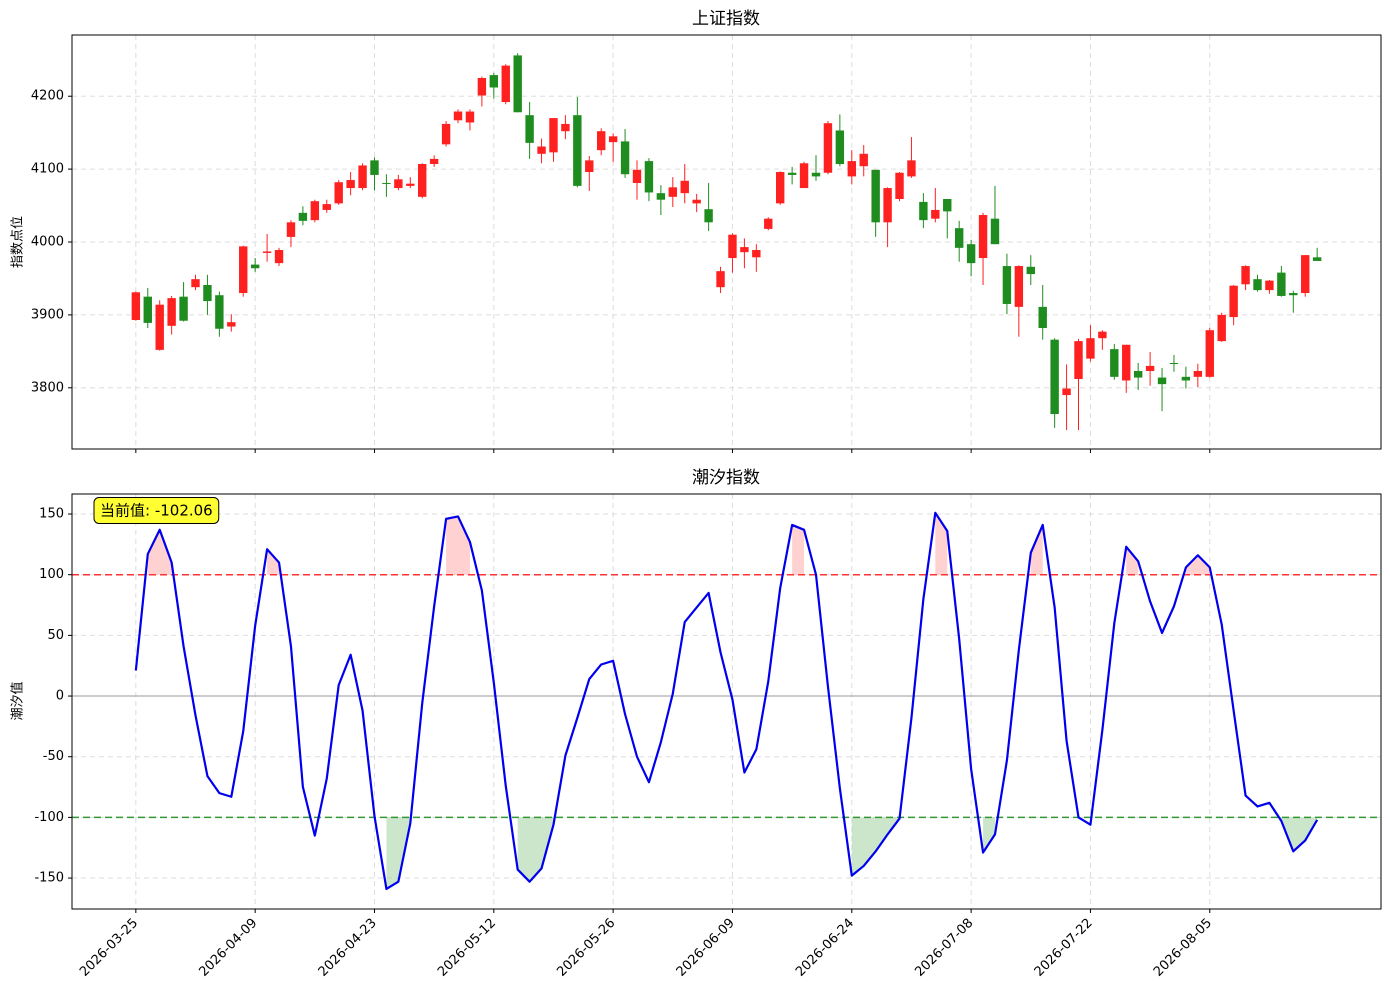 This screenshot has width=1390, height=990. What do you see at coordinates (825, 948) in the screenshot?
I see `x-tick-label: 2026-06-24` at bounding box center [825, 948].